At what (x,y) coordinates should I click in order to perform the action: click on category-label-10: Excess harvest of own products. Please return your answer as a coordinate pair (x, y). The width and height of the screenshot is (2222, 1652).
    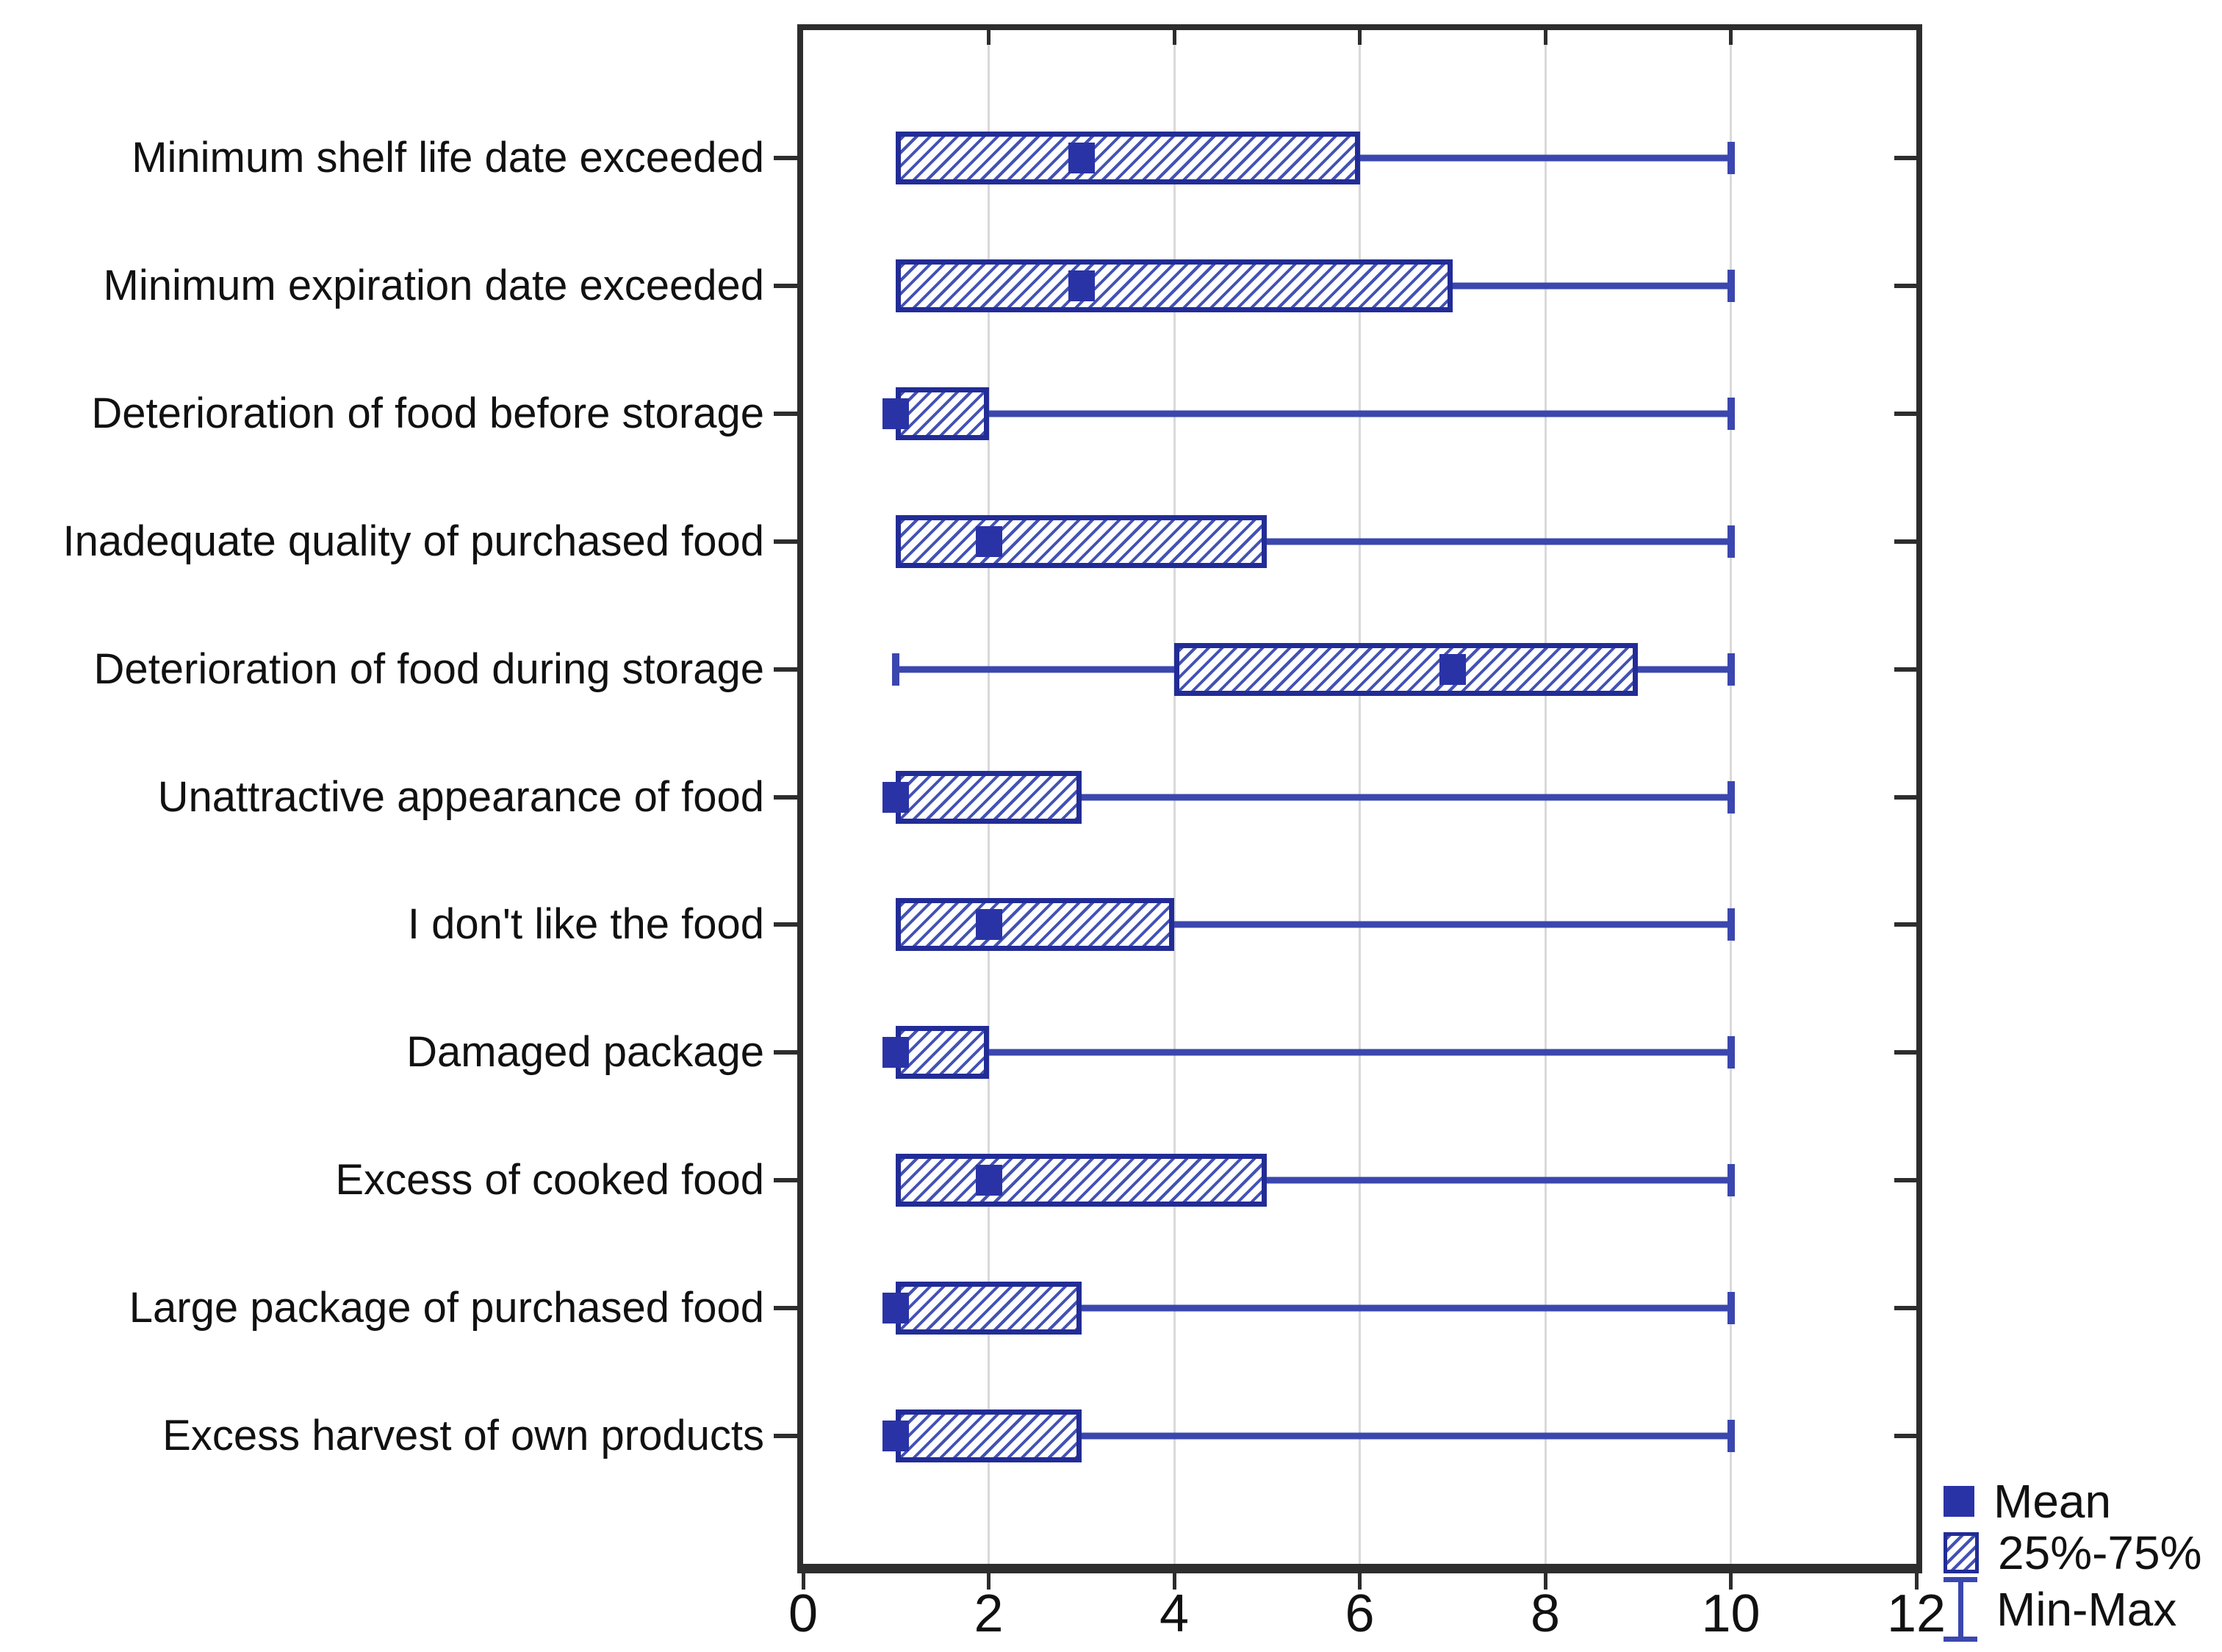
    Looking at the image, I should click on (463, 1436).